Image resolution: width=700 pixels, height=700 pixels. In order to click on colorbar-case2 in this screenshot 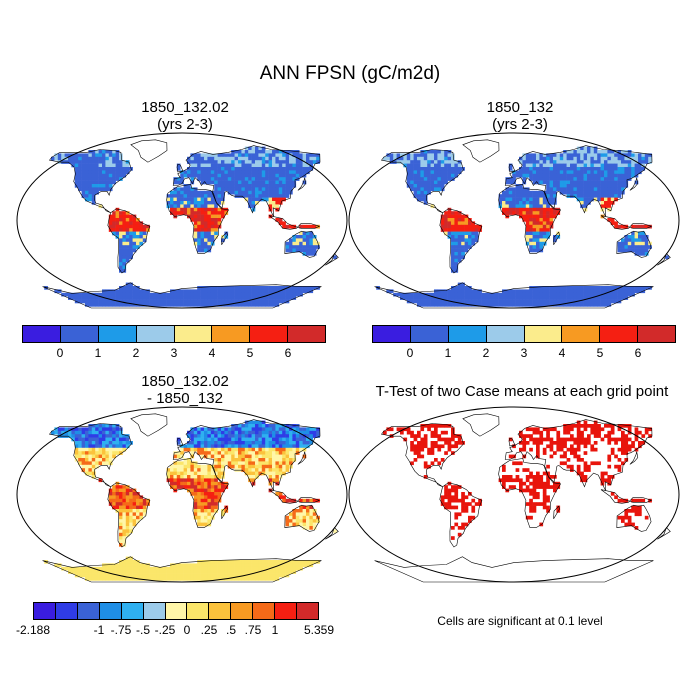, I will do `click(524, 334)`.